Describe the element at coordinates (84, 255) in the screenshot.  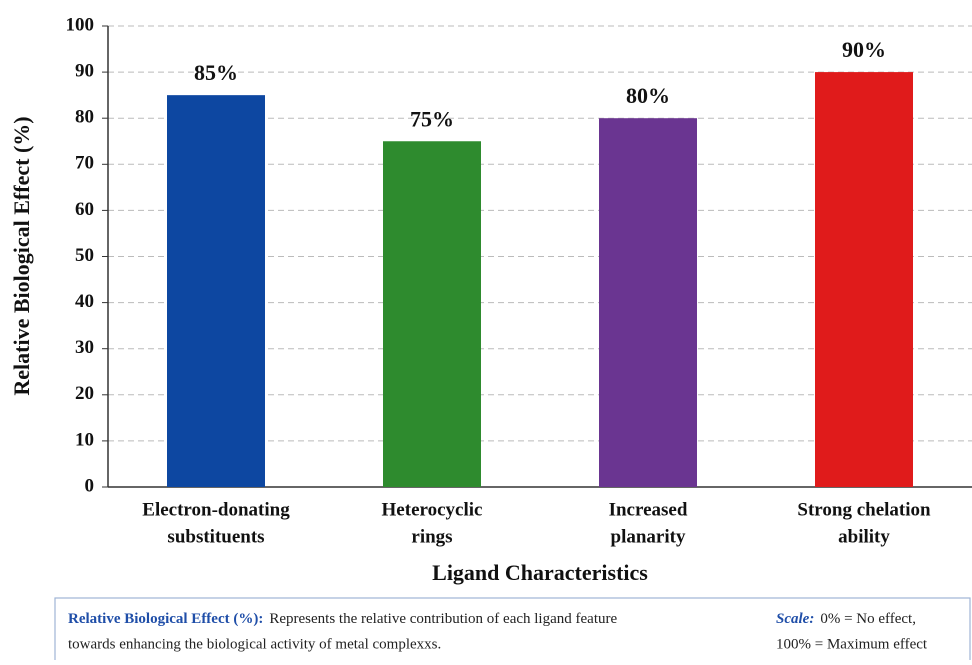
I see `y-tick-label: 50` at that location.